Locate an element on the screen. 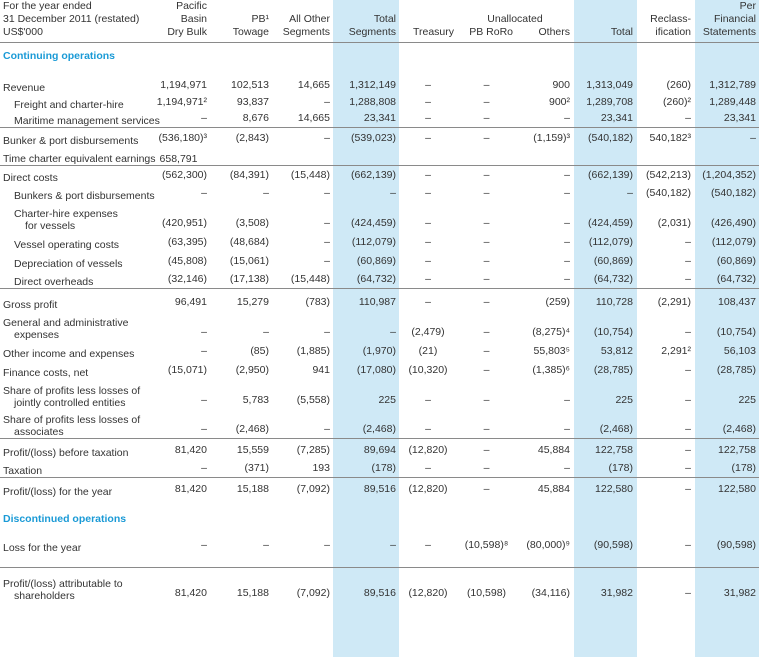 The image size is (759, 657). col-header-pb-dry-bulk-line-1: Pacific is located at coordinates (191, 6).